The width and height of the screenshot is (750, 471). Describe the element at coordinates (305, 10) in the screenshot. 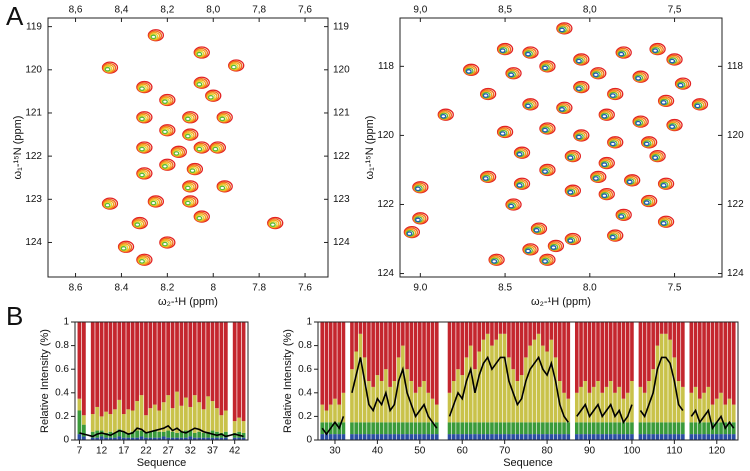

I see `x-tick-label-top: 7,6` at that location.